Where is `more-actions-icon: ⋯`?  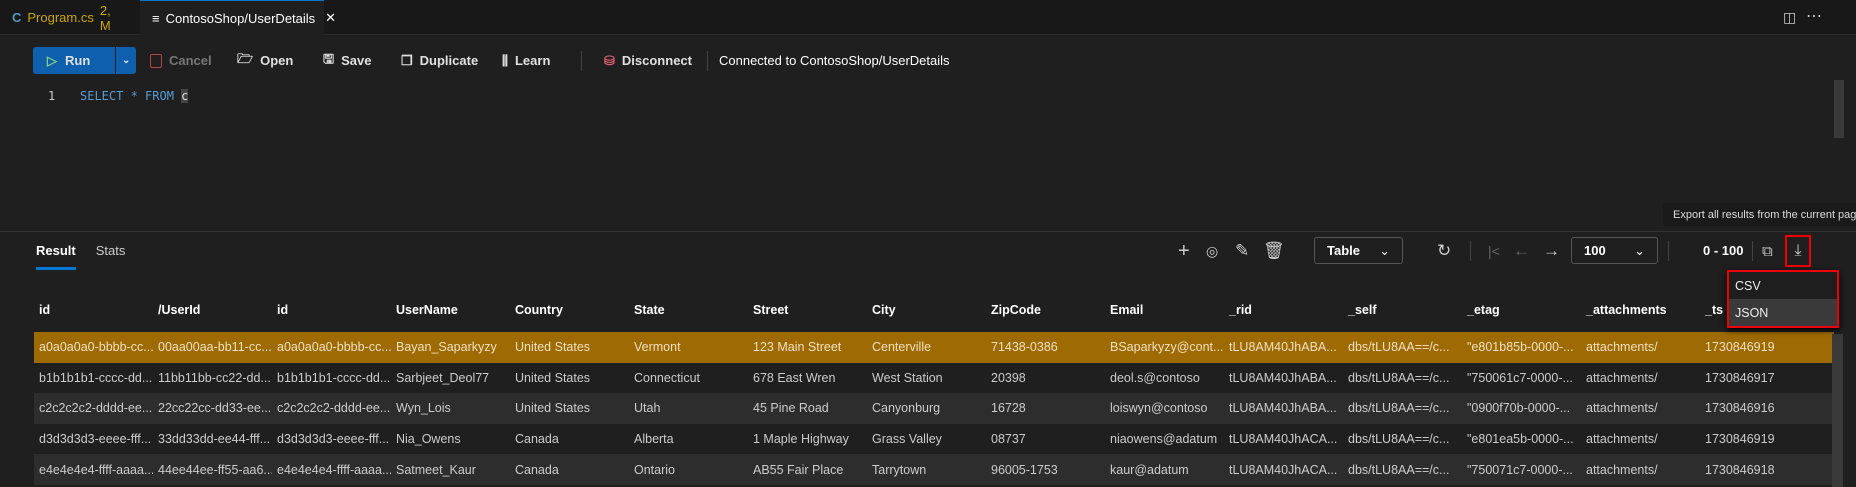 more-actions-icon: ⋯ is located at coordinates (1814, 16).